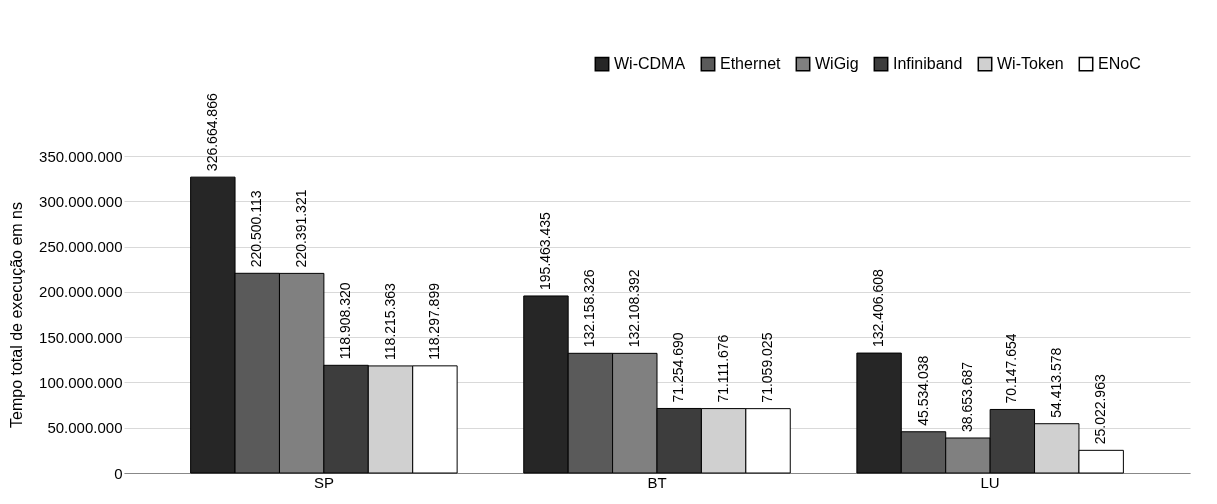  What do you see at coordinates (633, 308) in the screenshot?
I see `data-label: 132.108.392` at bounding box center [633, 308].